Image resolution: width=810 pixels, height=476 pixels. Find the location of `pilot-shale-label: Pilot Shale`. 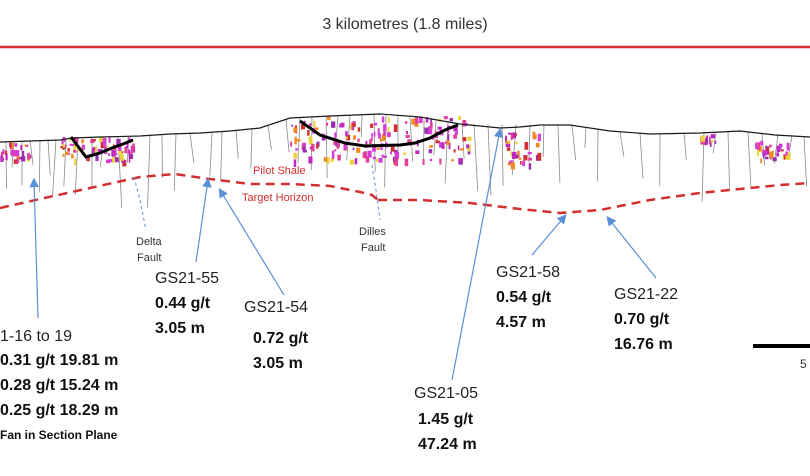

pilot-shale-label: Pilot Shale is located at coordinates (279, 171).